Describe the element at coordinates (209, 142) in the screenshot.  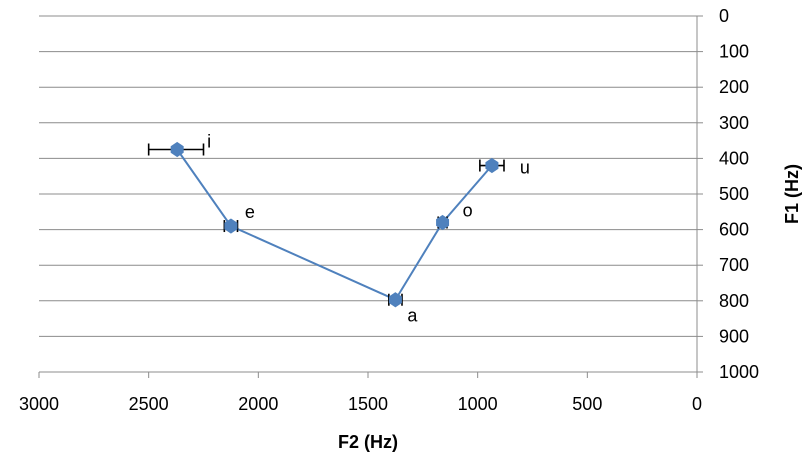
I see `point-label: i` at that location.